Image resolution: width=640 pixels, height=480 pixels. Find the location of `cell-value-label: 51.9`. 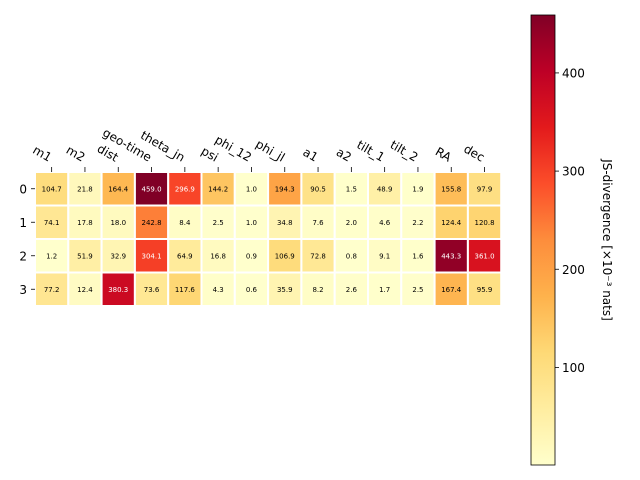

cell-value-label: 51.9 is located at coordinates (85, 256).